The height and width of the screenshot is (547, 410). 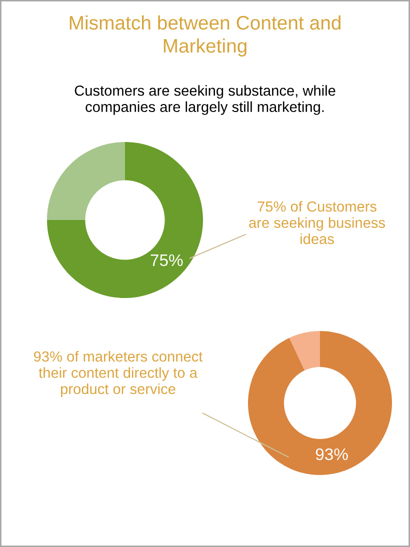 I want to click on chart-subtitle: Customers are seeking substance, while companies are largely still marketing., so click(x=205, y=100).